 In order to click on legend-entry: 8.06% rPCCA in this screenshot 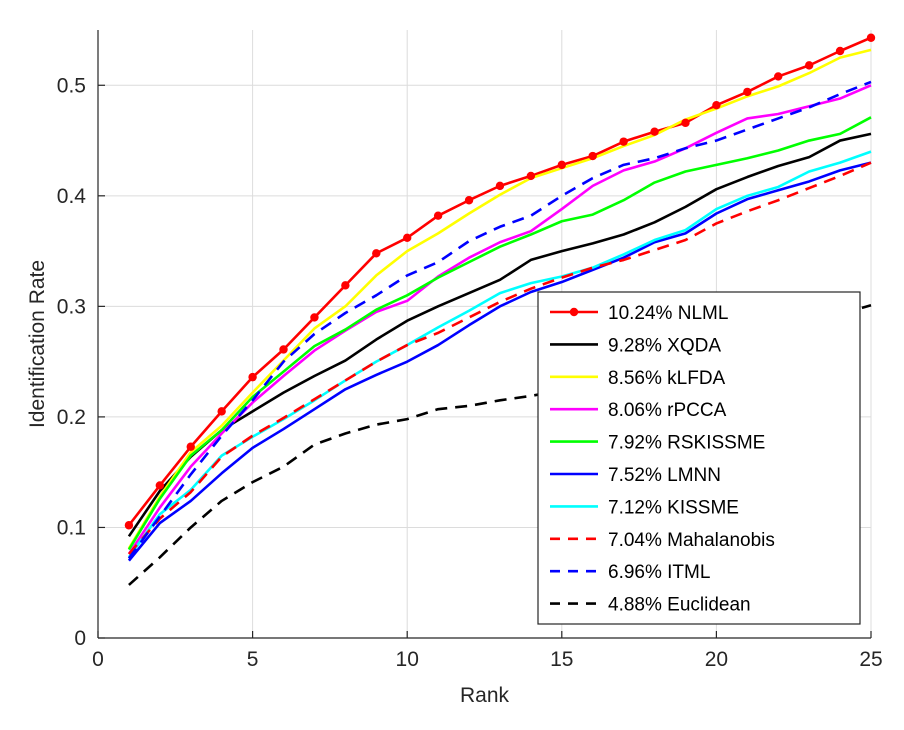, I will do `click(667, 410)`.